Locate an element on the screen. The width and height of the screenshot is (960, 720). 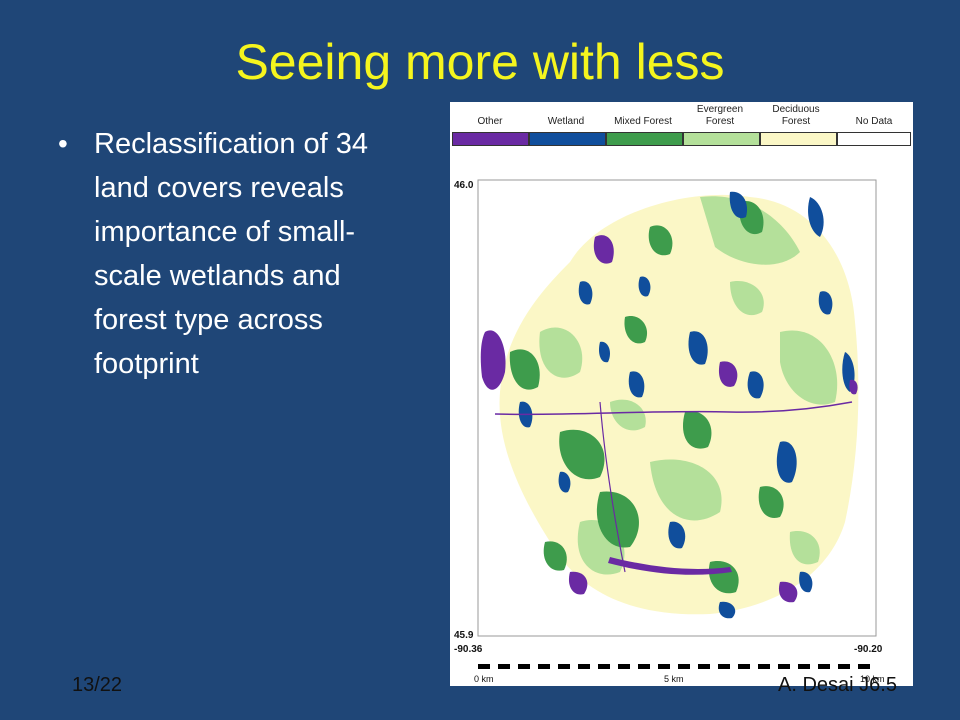
road-line-vertical is located at coordinates (612, 487).